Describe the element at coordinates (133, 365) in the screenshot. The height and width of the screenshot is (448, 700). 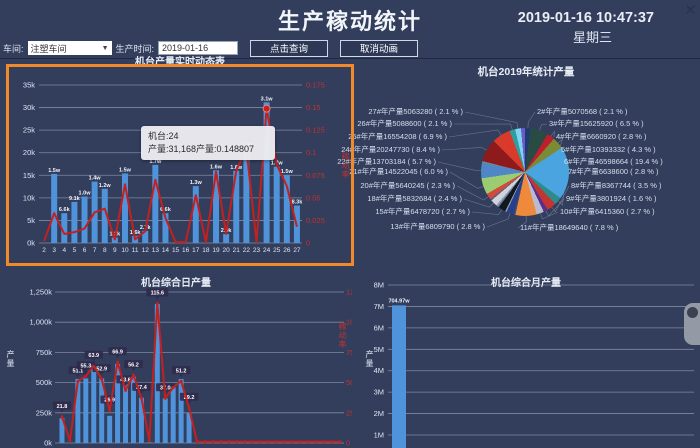
I see `svg-text: 56.2` at that location.